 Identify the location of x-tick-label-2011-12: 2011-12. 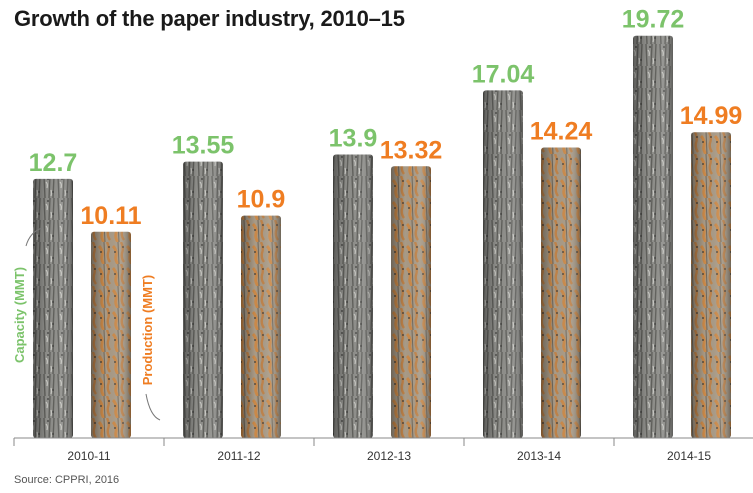
(238, 456).